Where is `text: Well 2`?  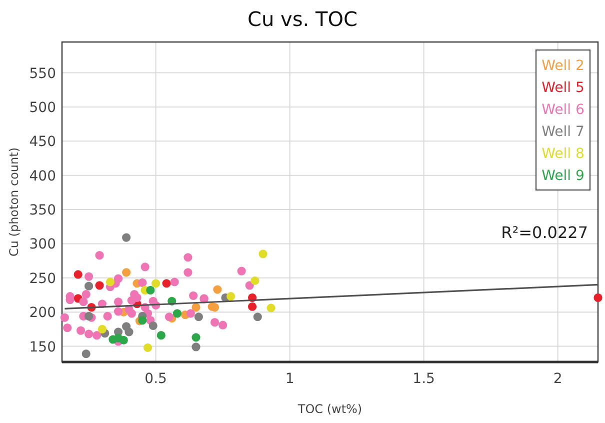
text: Well 2 is located at coordinates (563, 66).